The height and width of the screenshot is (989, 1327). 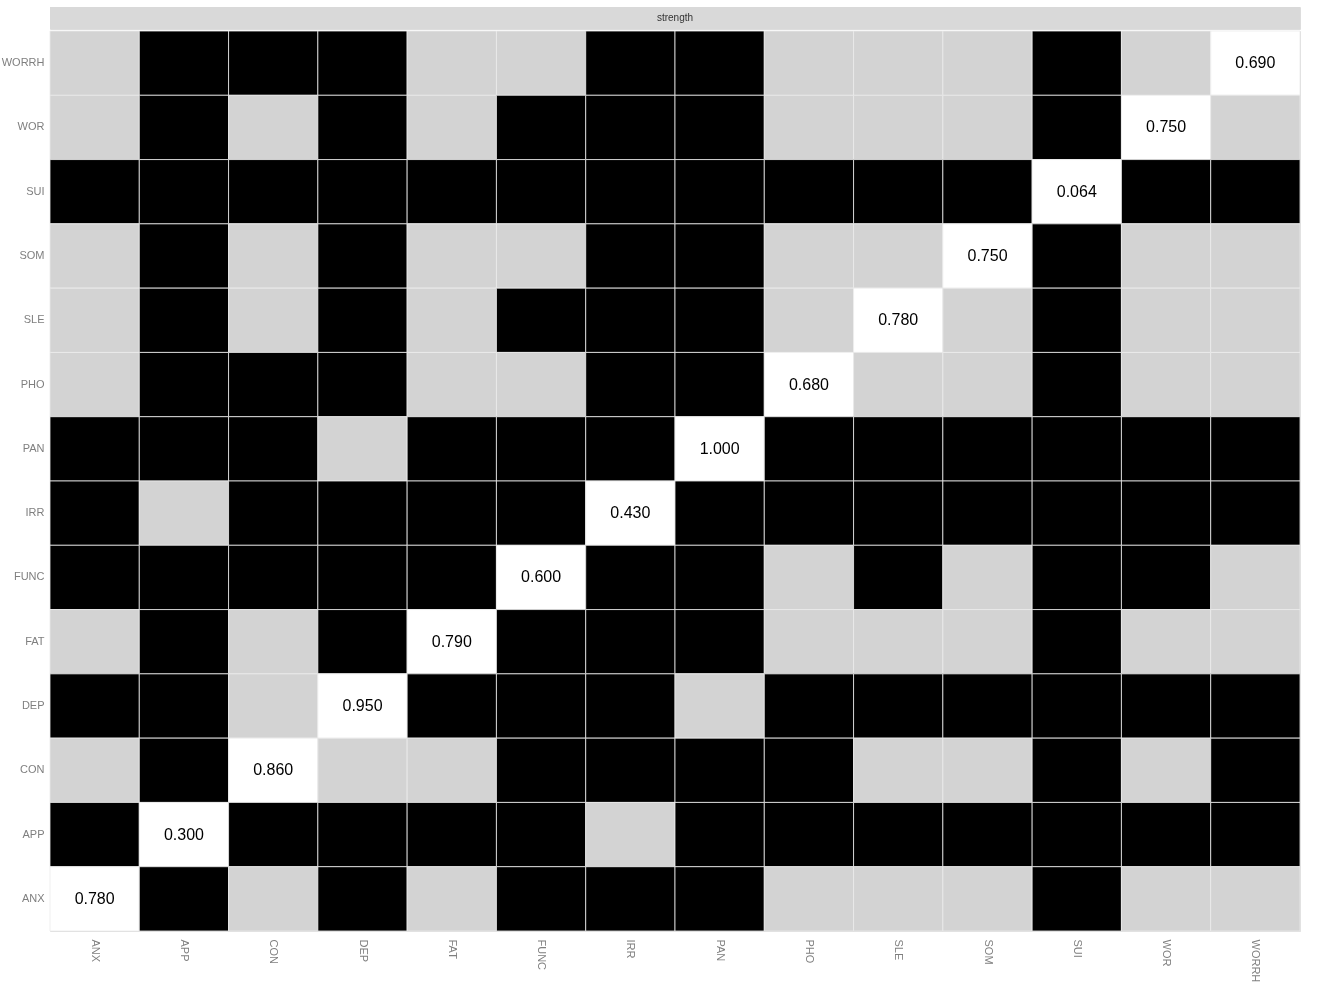 I want to click on y-tick-label: PHO, so click(x=32, y=383).